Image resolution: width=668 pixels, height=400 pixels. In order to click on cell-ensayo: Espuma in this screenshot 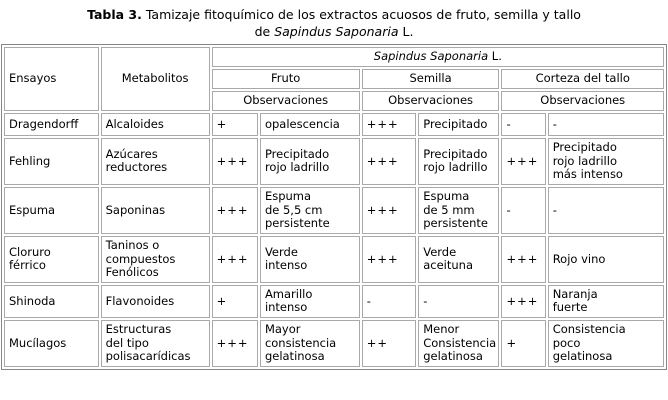, I will do `click(51, 210)`.